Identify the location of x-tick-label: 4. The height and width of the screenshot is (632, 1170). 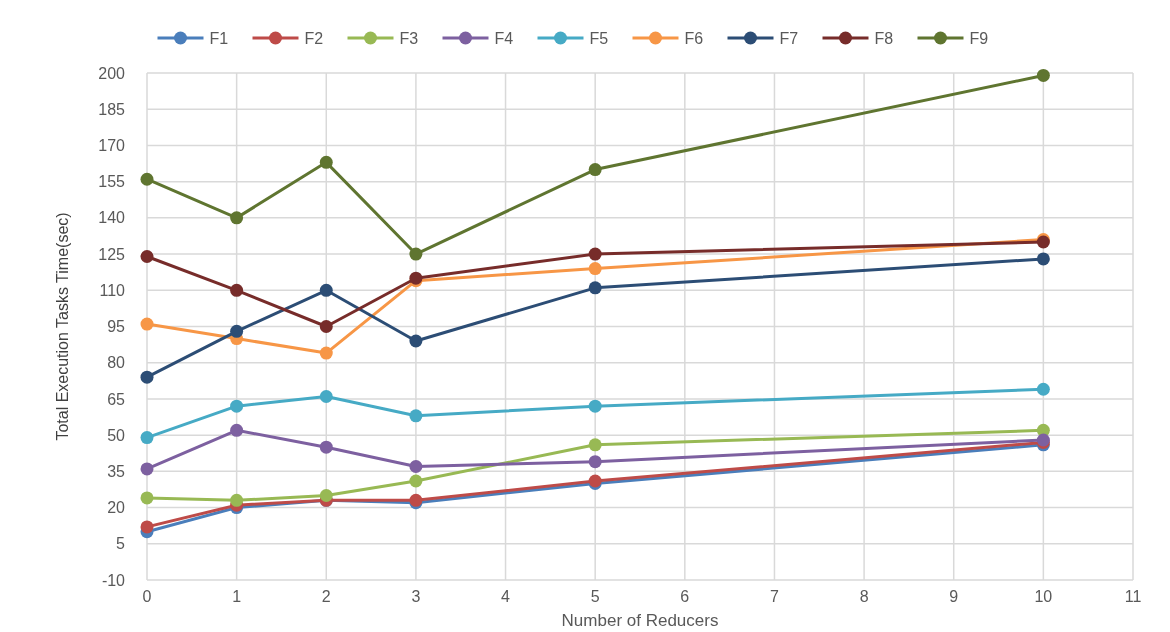
(506, 596).